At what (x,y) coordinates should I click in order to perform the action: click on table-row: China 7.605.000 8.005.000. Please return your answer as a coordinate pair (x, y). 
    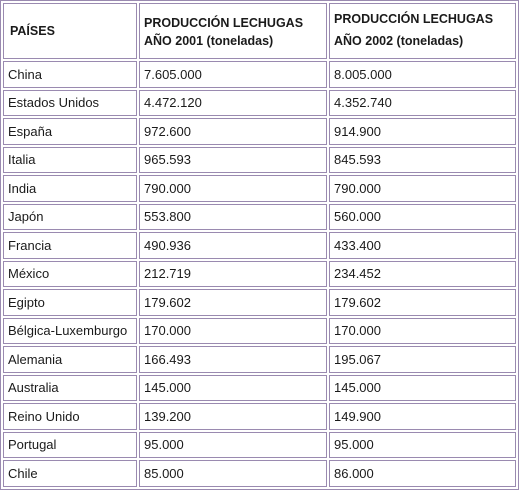
    Looking at the image, I should click on (259, 74).